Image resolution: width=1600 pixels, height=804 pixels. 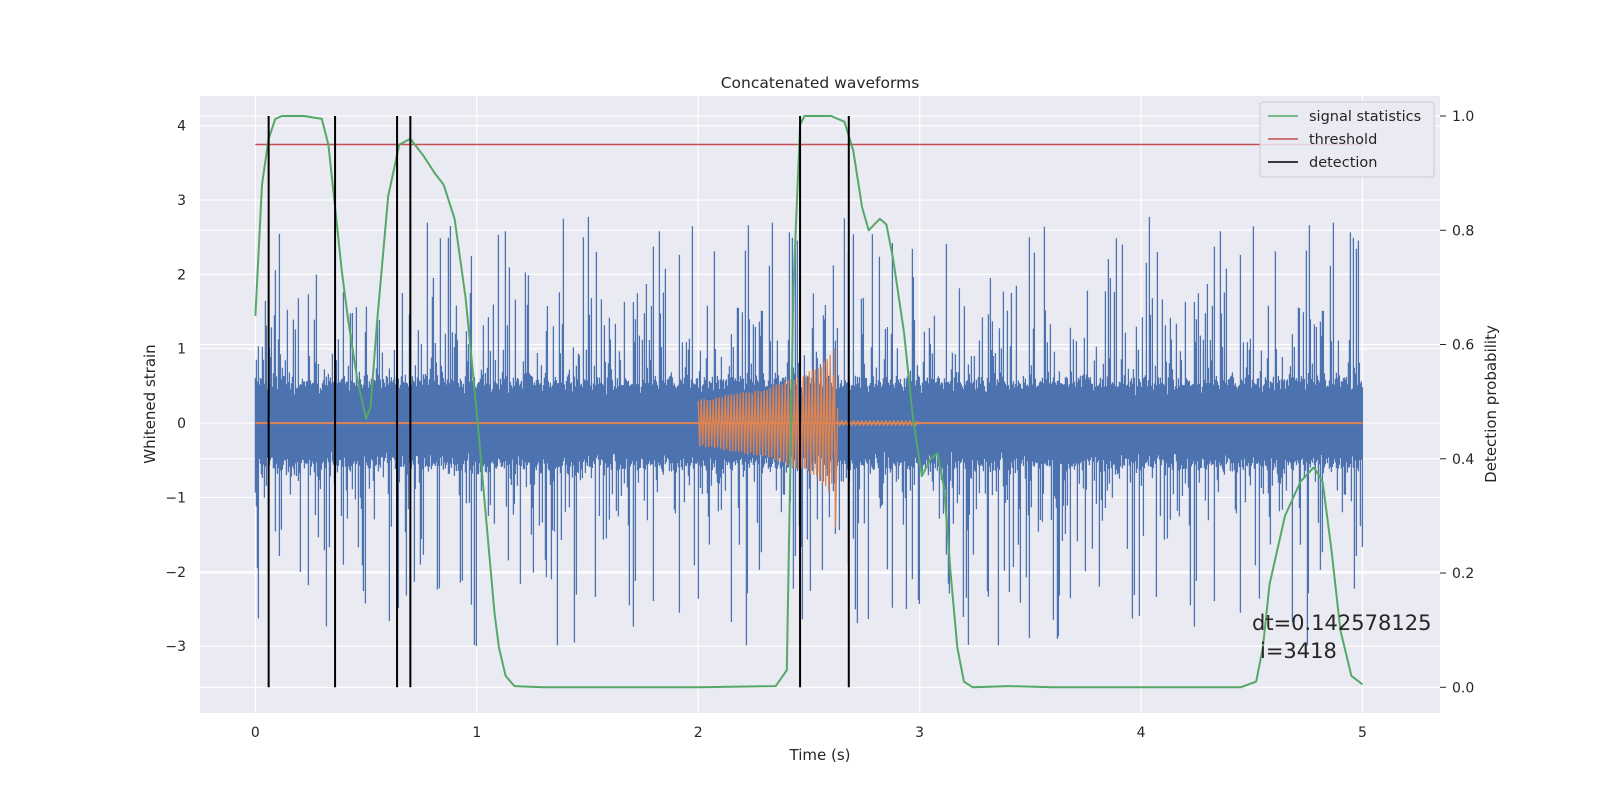 What do you see at coordinates (1491, 404) in the screenshot?
I see `y-axis-label-right: Detection probability` at bounding box center [1491, 404].